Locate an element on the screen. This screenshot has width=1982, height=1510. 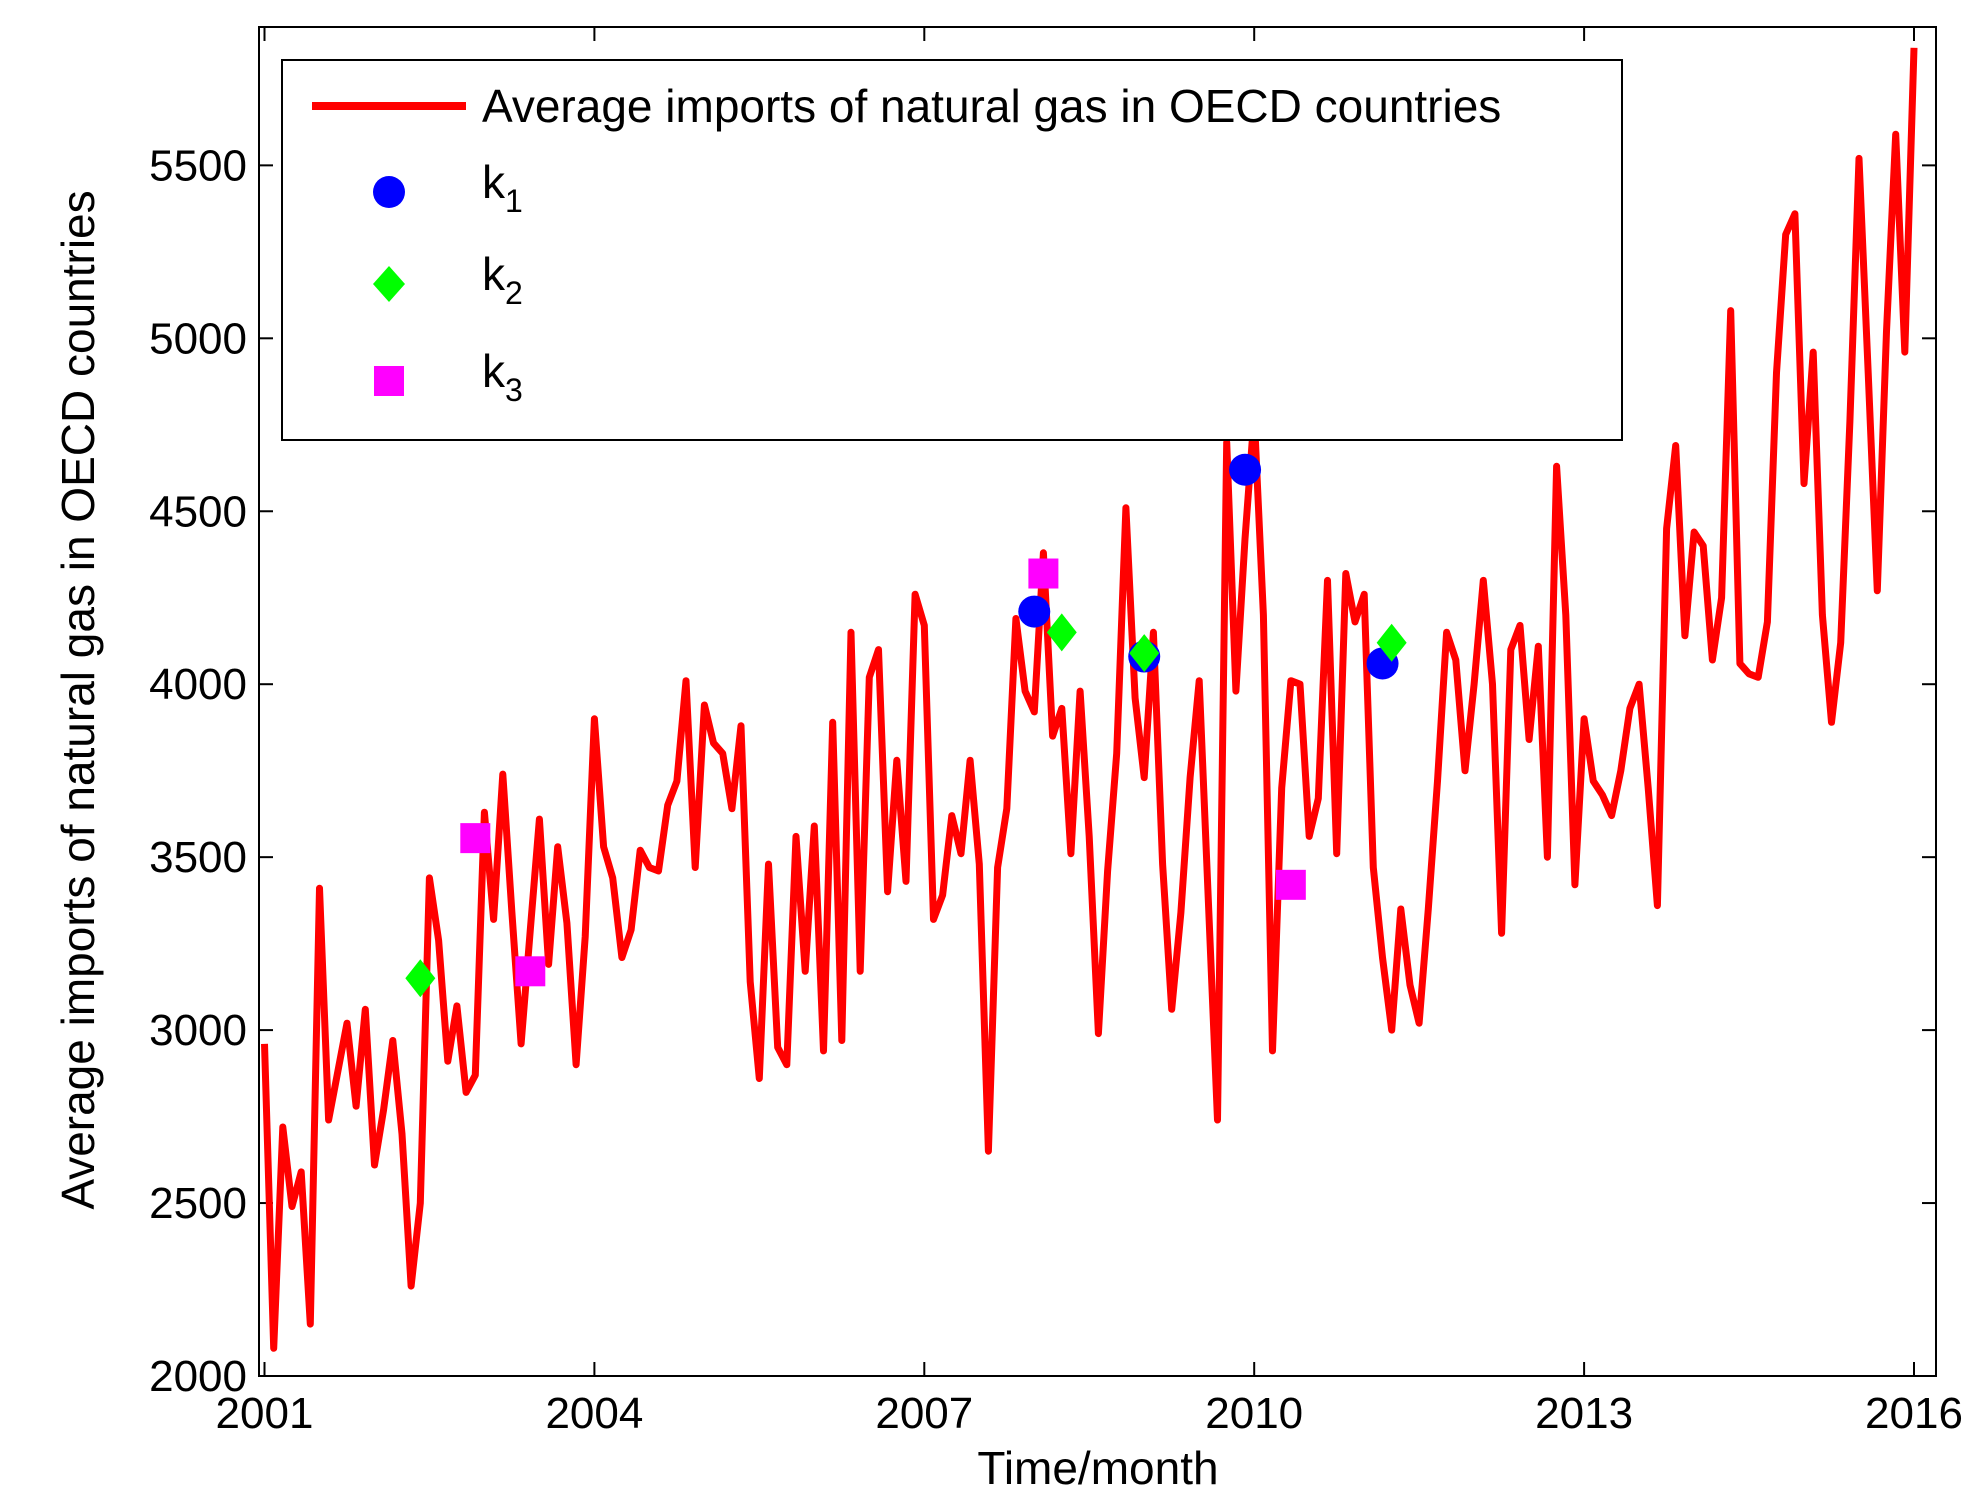
x-tick-label: 2007 is located at coordinates (924, 1413).